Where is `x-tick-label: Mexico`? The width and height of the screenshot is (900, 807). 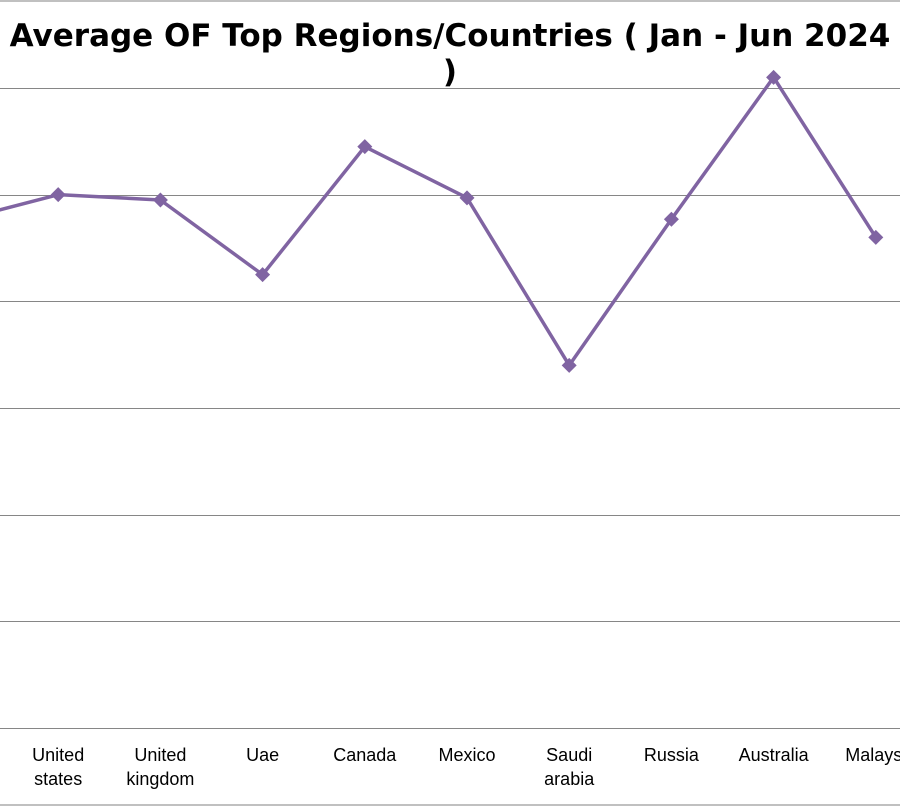 x-tick-label: Mexico is located at coordinates (466, 755).